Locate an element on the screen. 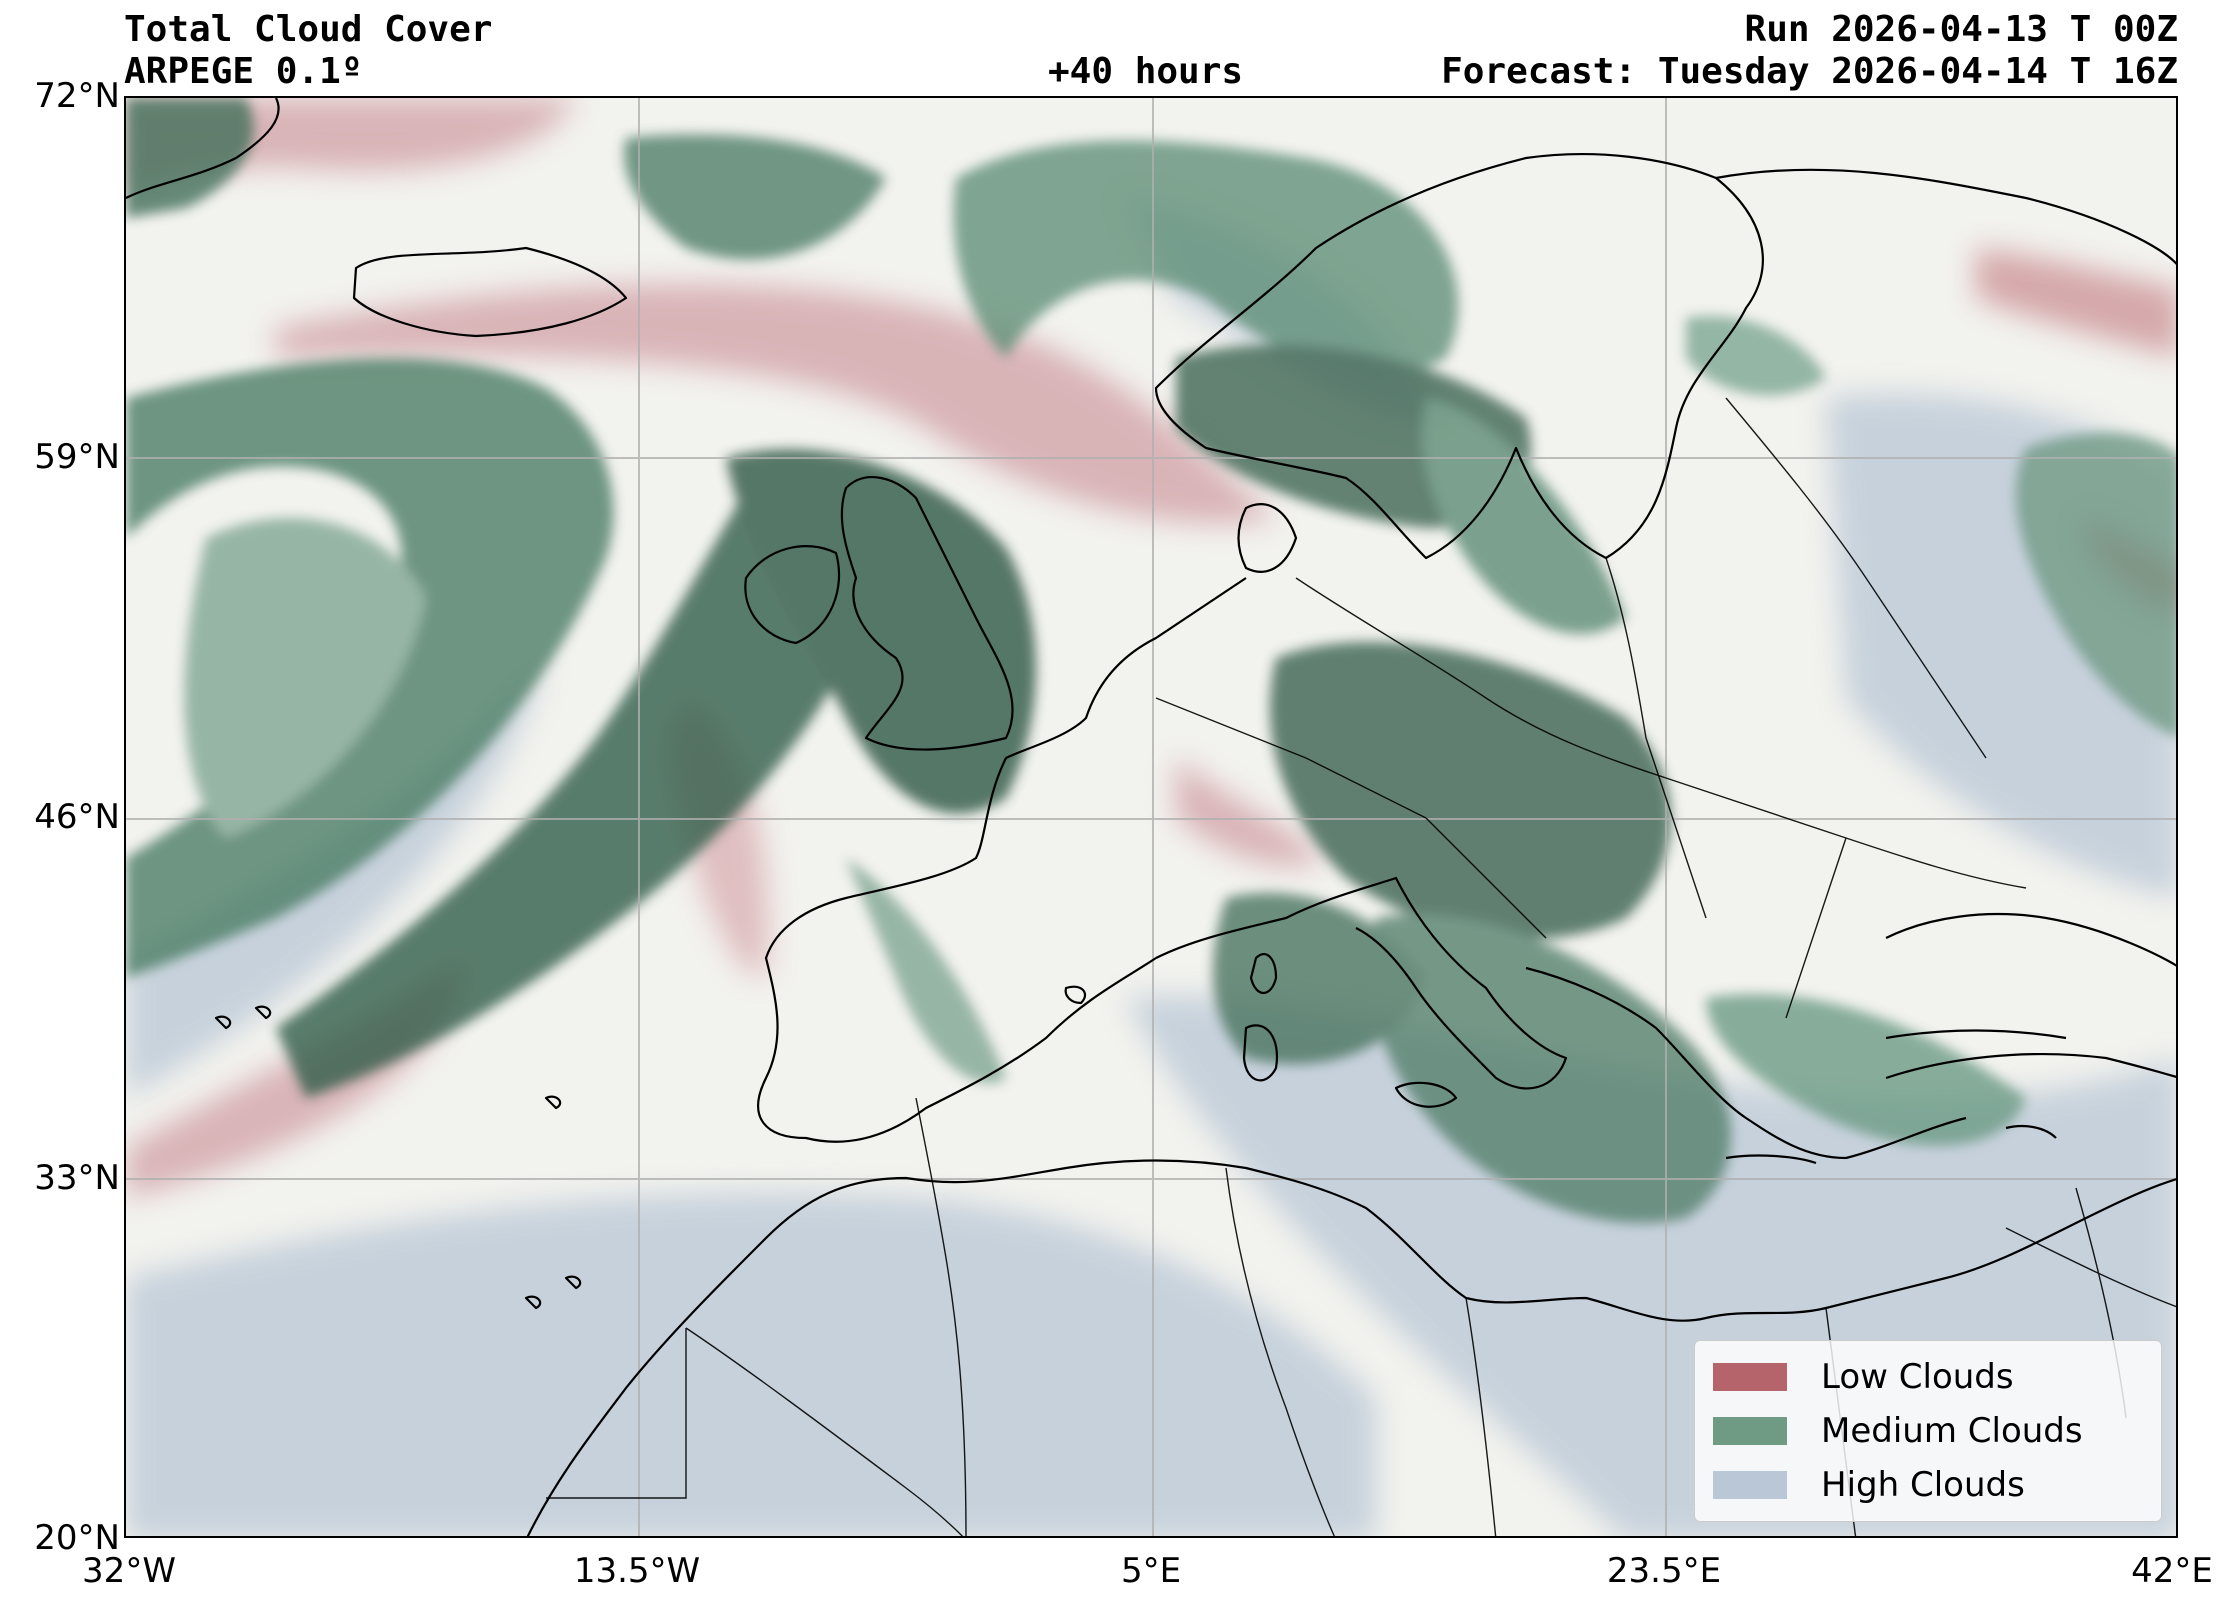 This screenshot has width=2233, height=1602. lat-label-59n: 59°N is located at coordinates (77, 457).